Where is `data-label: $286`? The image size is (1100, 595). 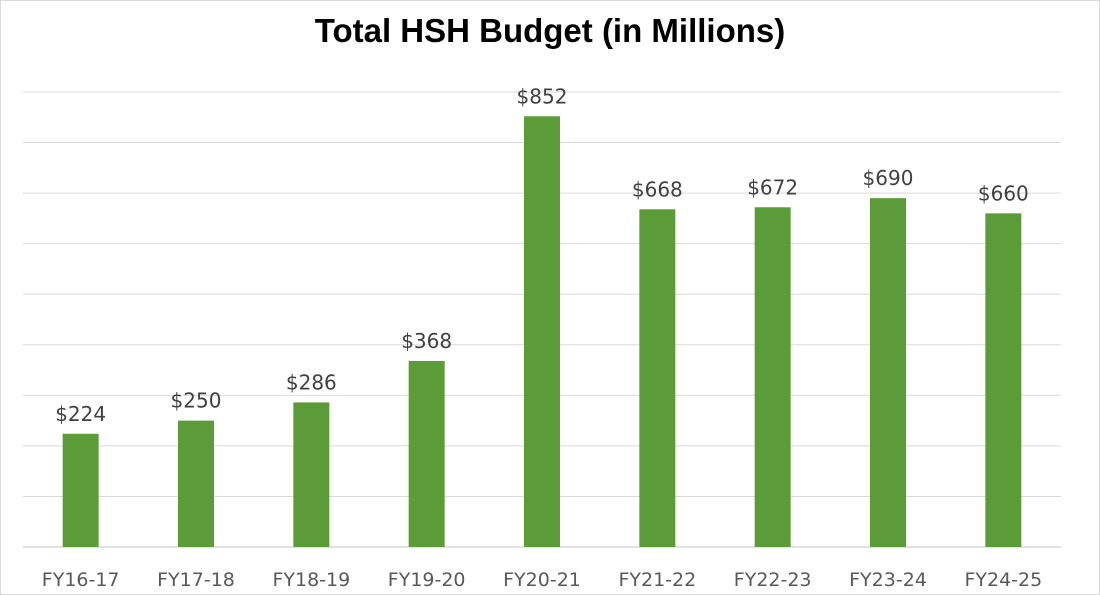 data-label: $286 is located at coordinates (311, 382).